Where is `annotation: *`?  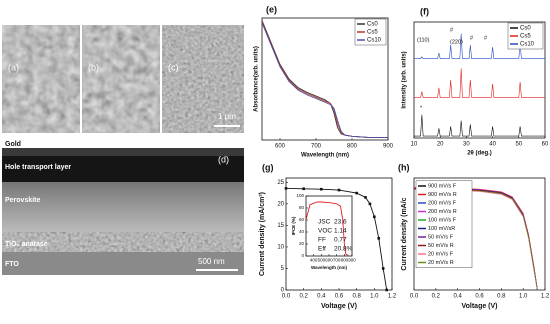
annotation: * is located at coordinates (421, 108).